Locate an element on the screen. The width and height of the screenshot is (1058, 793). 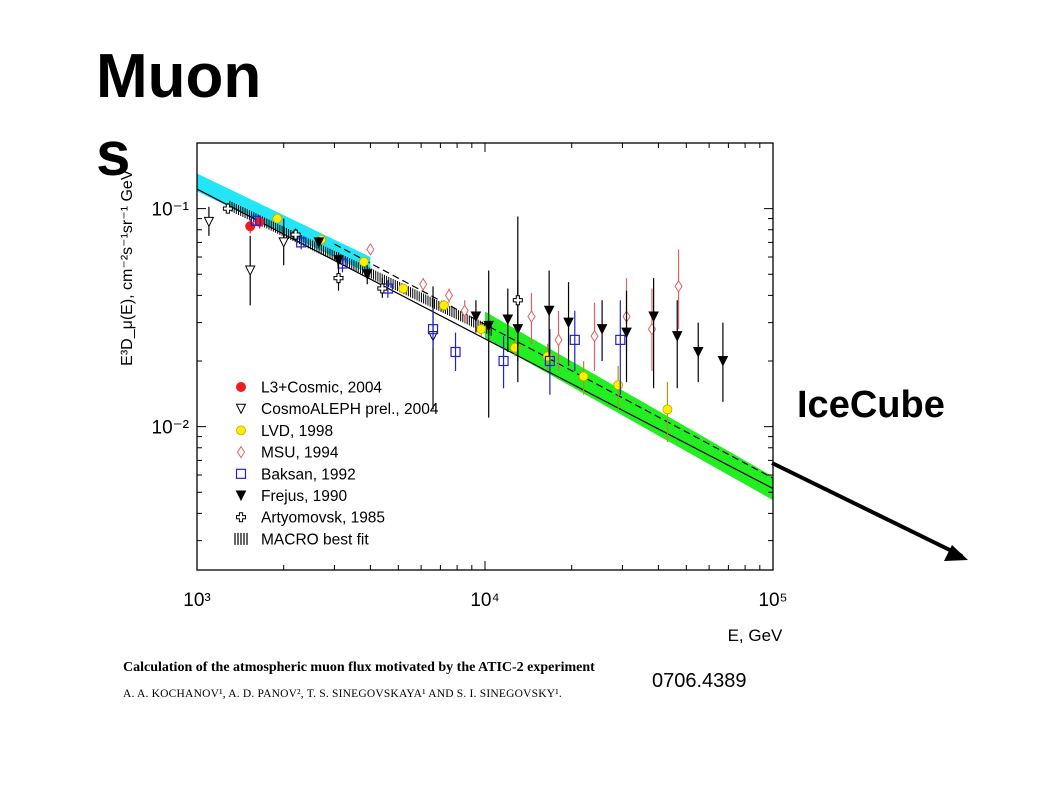
x-tick-label: 10³ is located at coordinates (196, 600).